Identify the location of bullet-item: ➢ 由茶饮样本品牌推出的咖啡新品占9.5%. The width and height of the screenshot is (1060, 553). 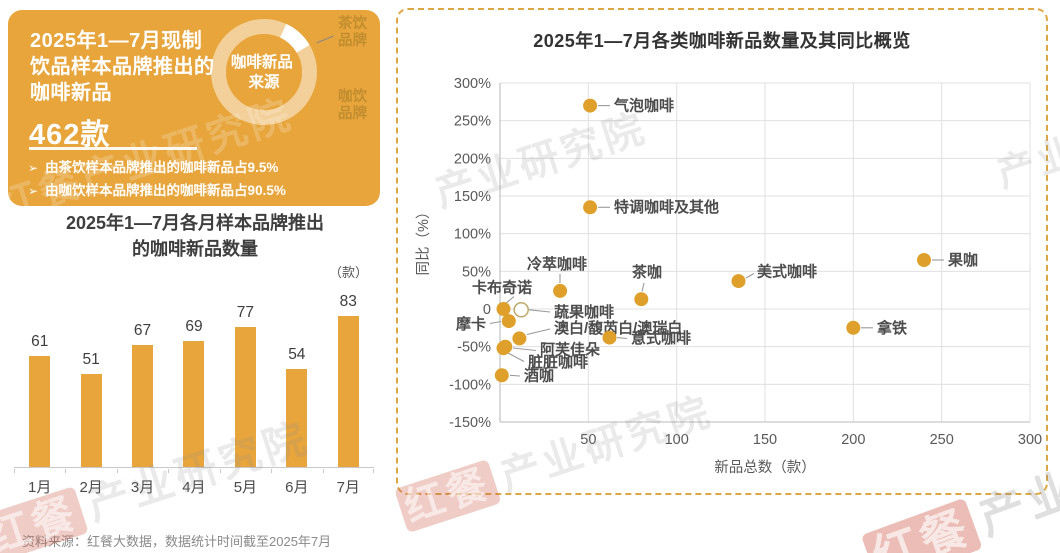
(153, 166).